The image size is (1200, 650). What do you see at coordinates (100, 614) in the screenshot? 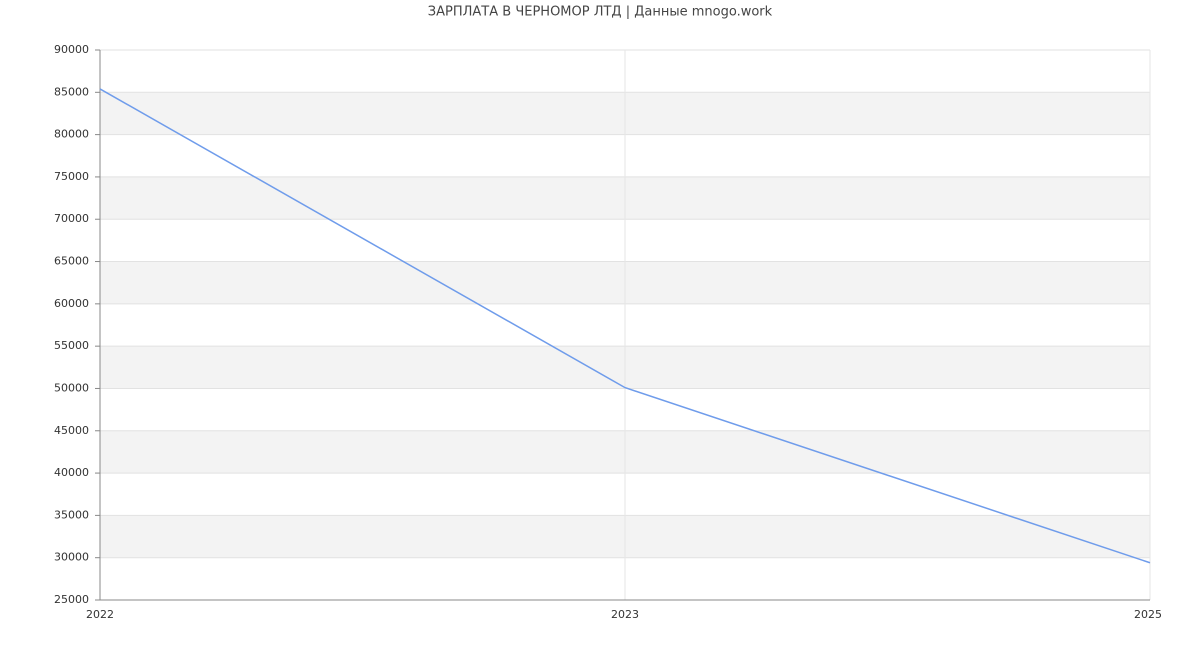
I see `x-tick-label: 2022` at bounding box center [100, 614].